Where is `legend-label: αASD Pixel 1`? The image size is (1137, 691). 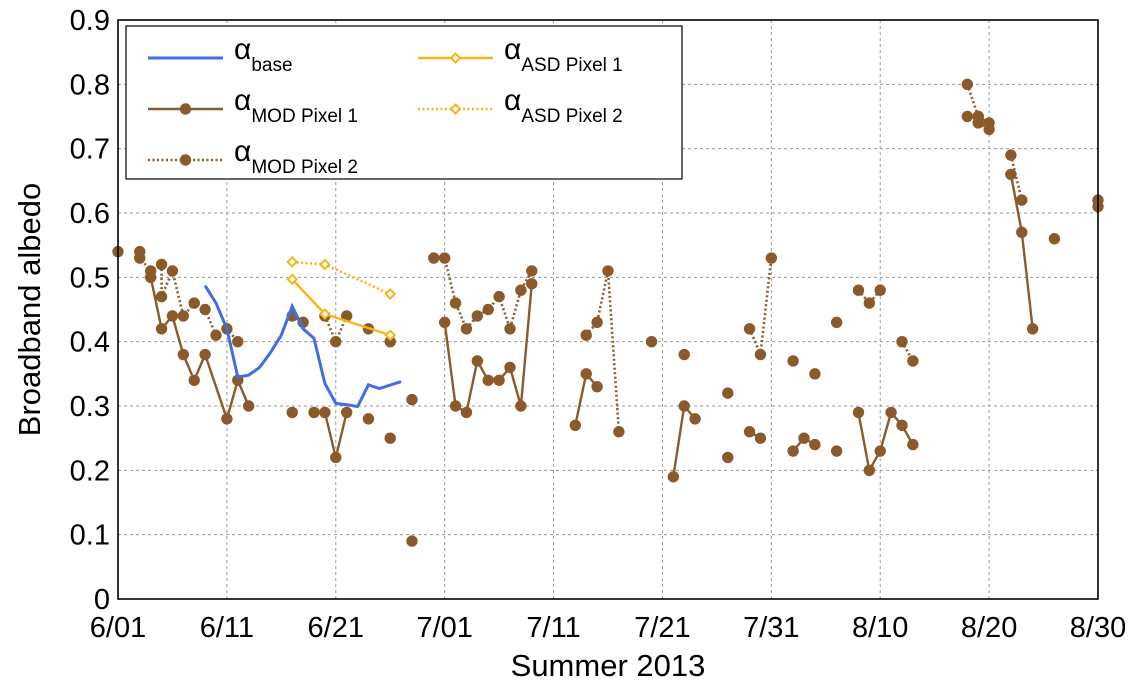
legend-label: αASD Pixel 1 is located at coordinates (563, 54).